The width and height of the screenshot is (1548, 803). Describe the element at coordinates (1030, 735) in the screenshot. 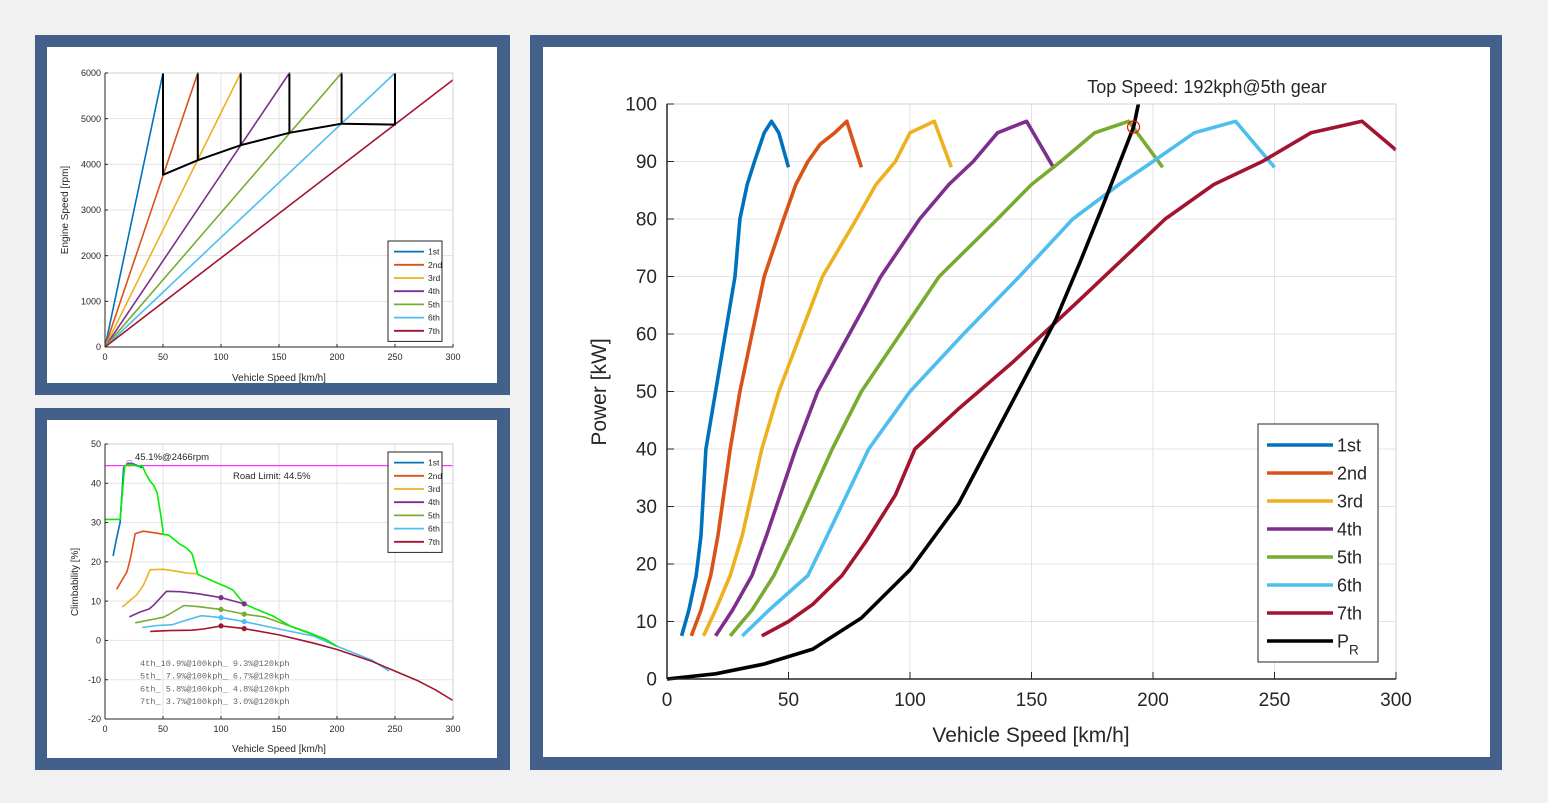

I see `power-xlabel: Vehicle Speed [km/h]` at that location.